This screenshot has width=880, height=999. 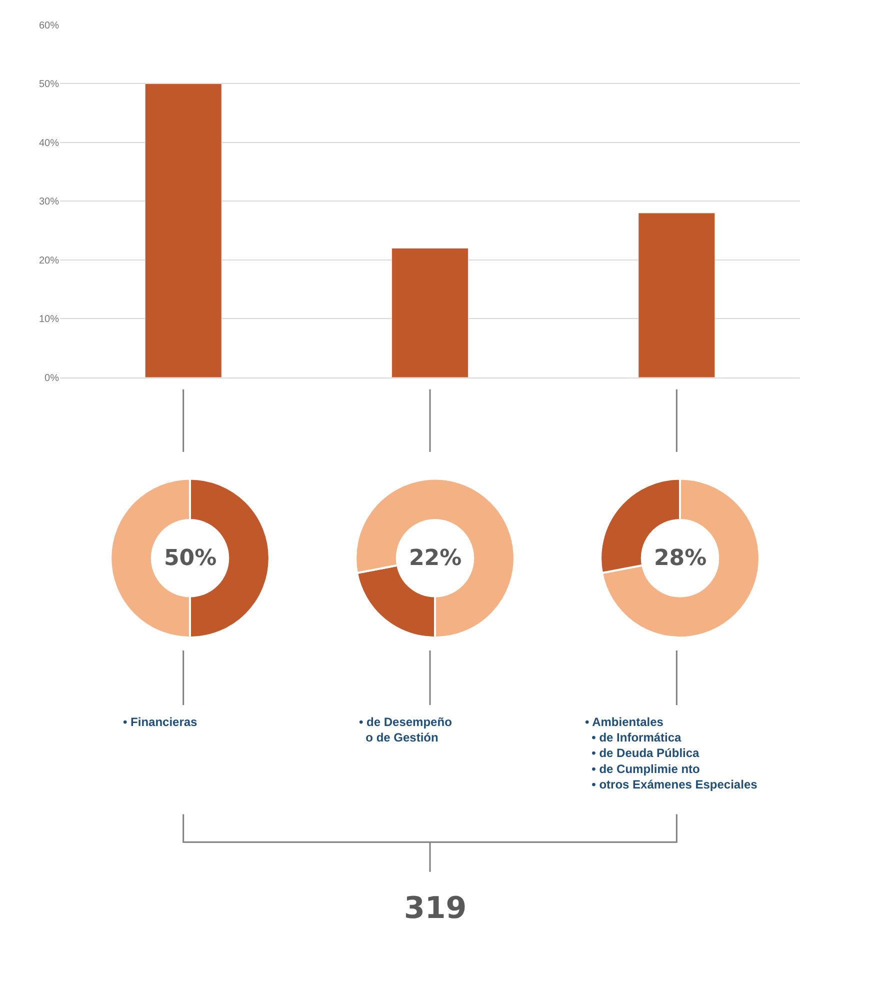 What do you see at coordinates (160, 722) in the screenshot?
I see `text: • Financieras` at bounding box center [160, 722].